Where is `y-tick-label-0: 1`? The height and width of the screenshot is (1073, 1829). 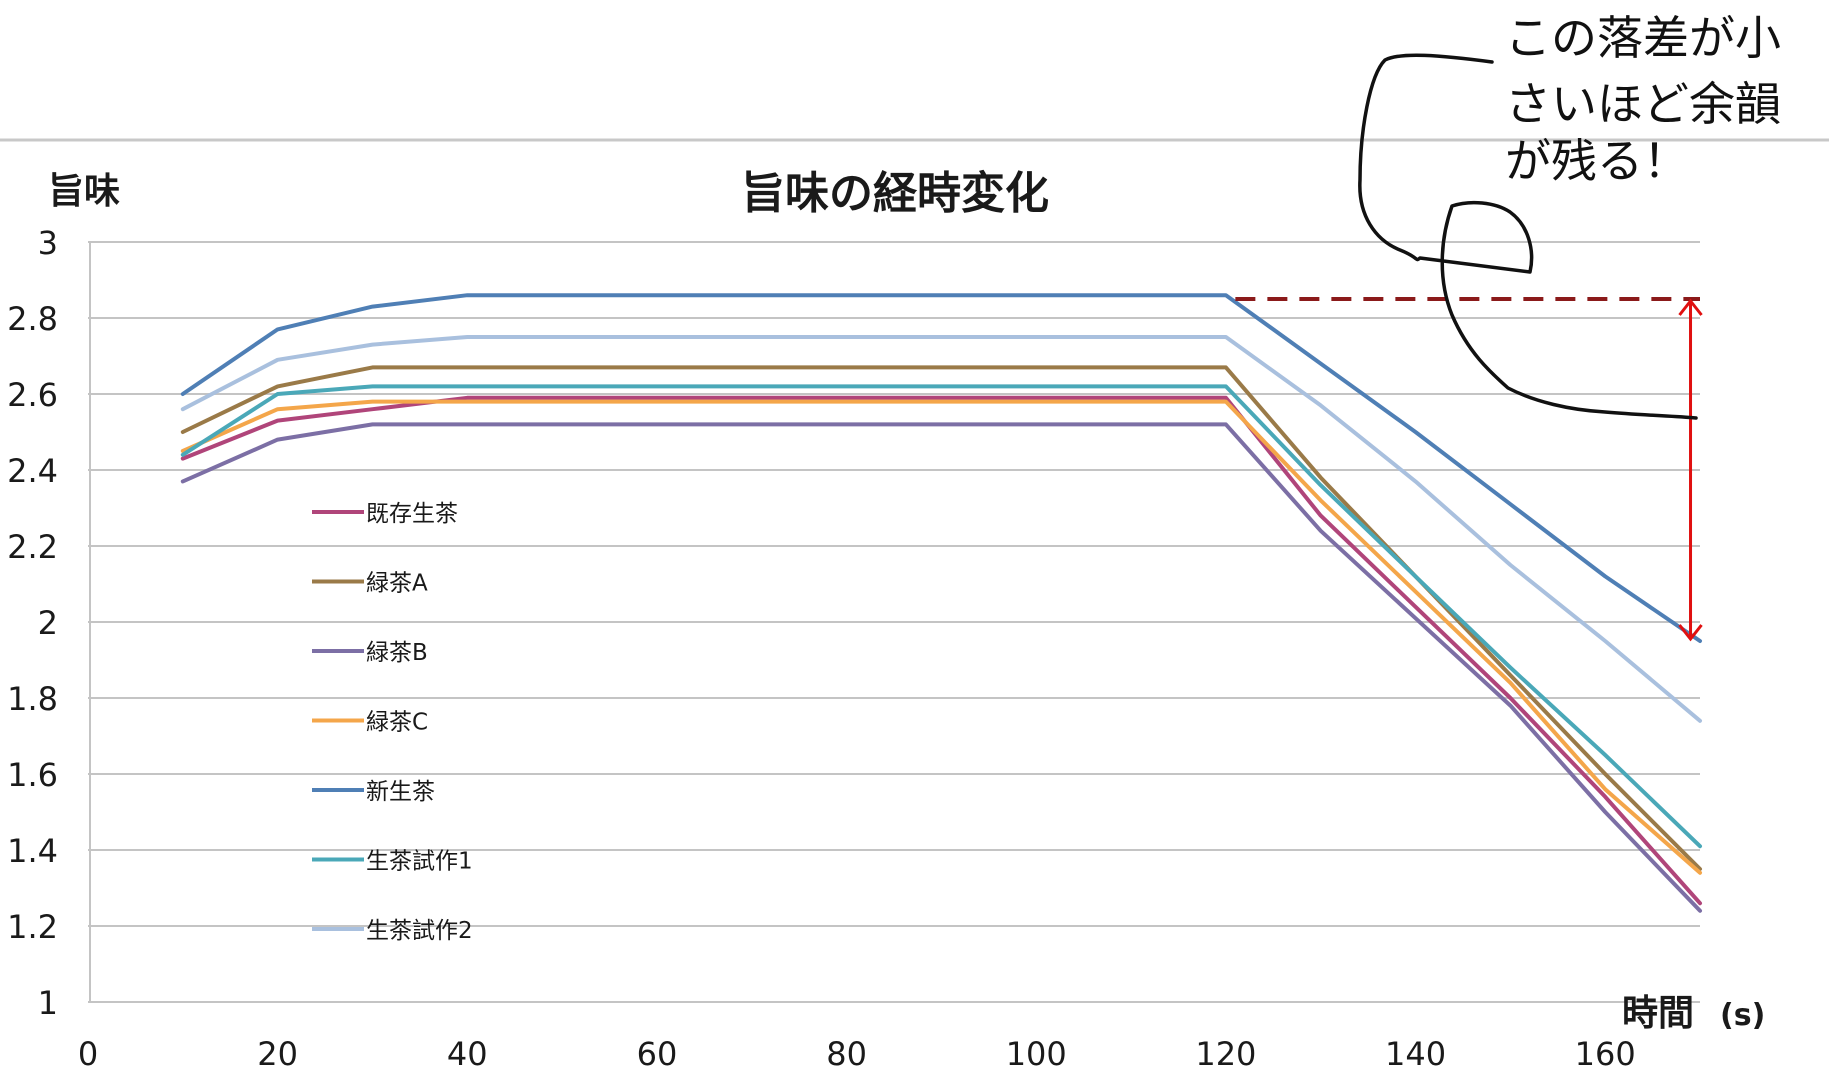
y-tick-label-0: 1 is located at coordinates (48, 1003).